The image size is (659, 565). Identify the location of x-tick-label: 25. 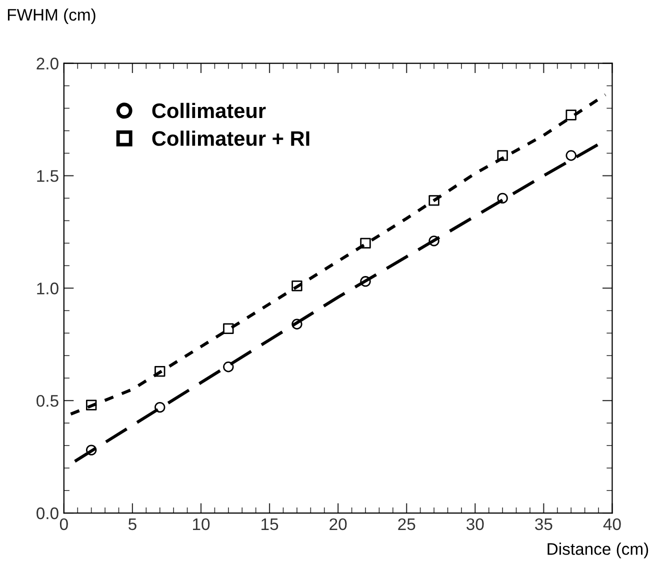
(407, 524).